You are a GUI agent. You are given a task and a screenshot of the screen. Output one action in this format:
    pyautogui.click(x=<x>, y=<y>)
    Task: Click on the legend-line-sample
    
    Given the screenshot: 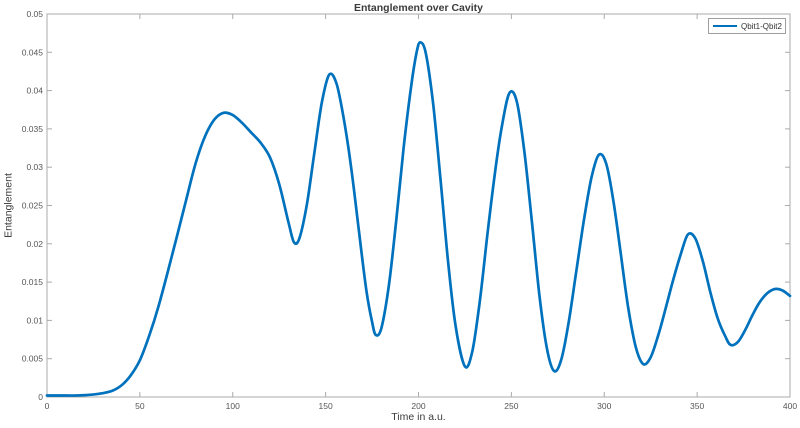 What is the action you would take?
    pyautogui.click(x=725, y=26)
    